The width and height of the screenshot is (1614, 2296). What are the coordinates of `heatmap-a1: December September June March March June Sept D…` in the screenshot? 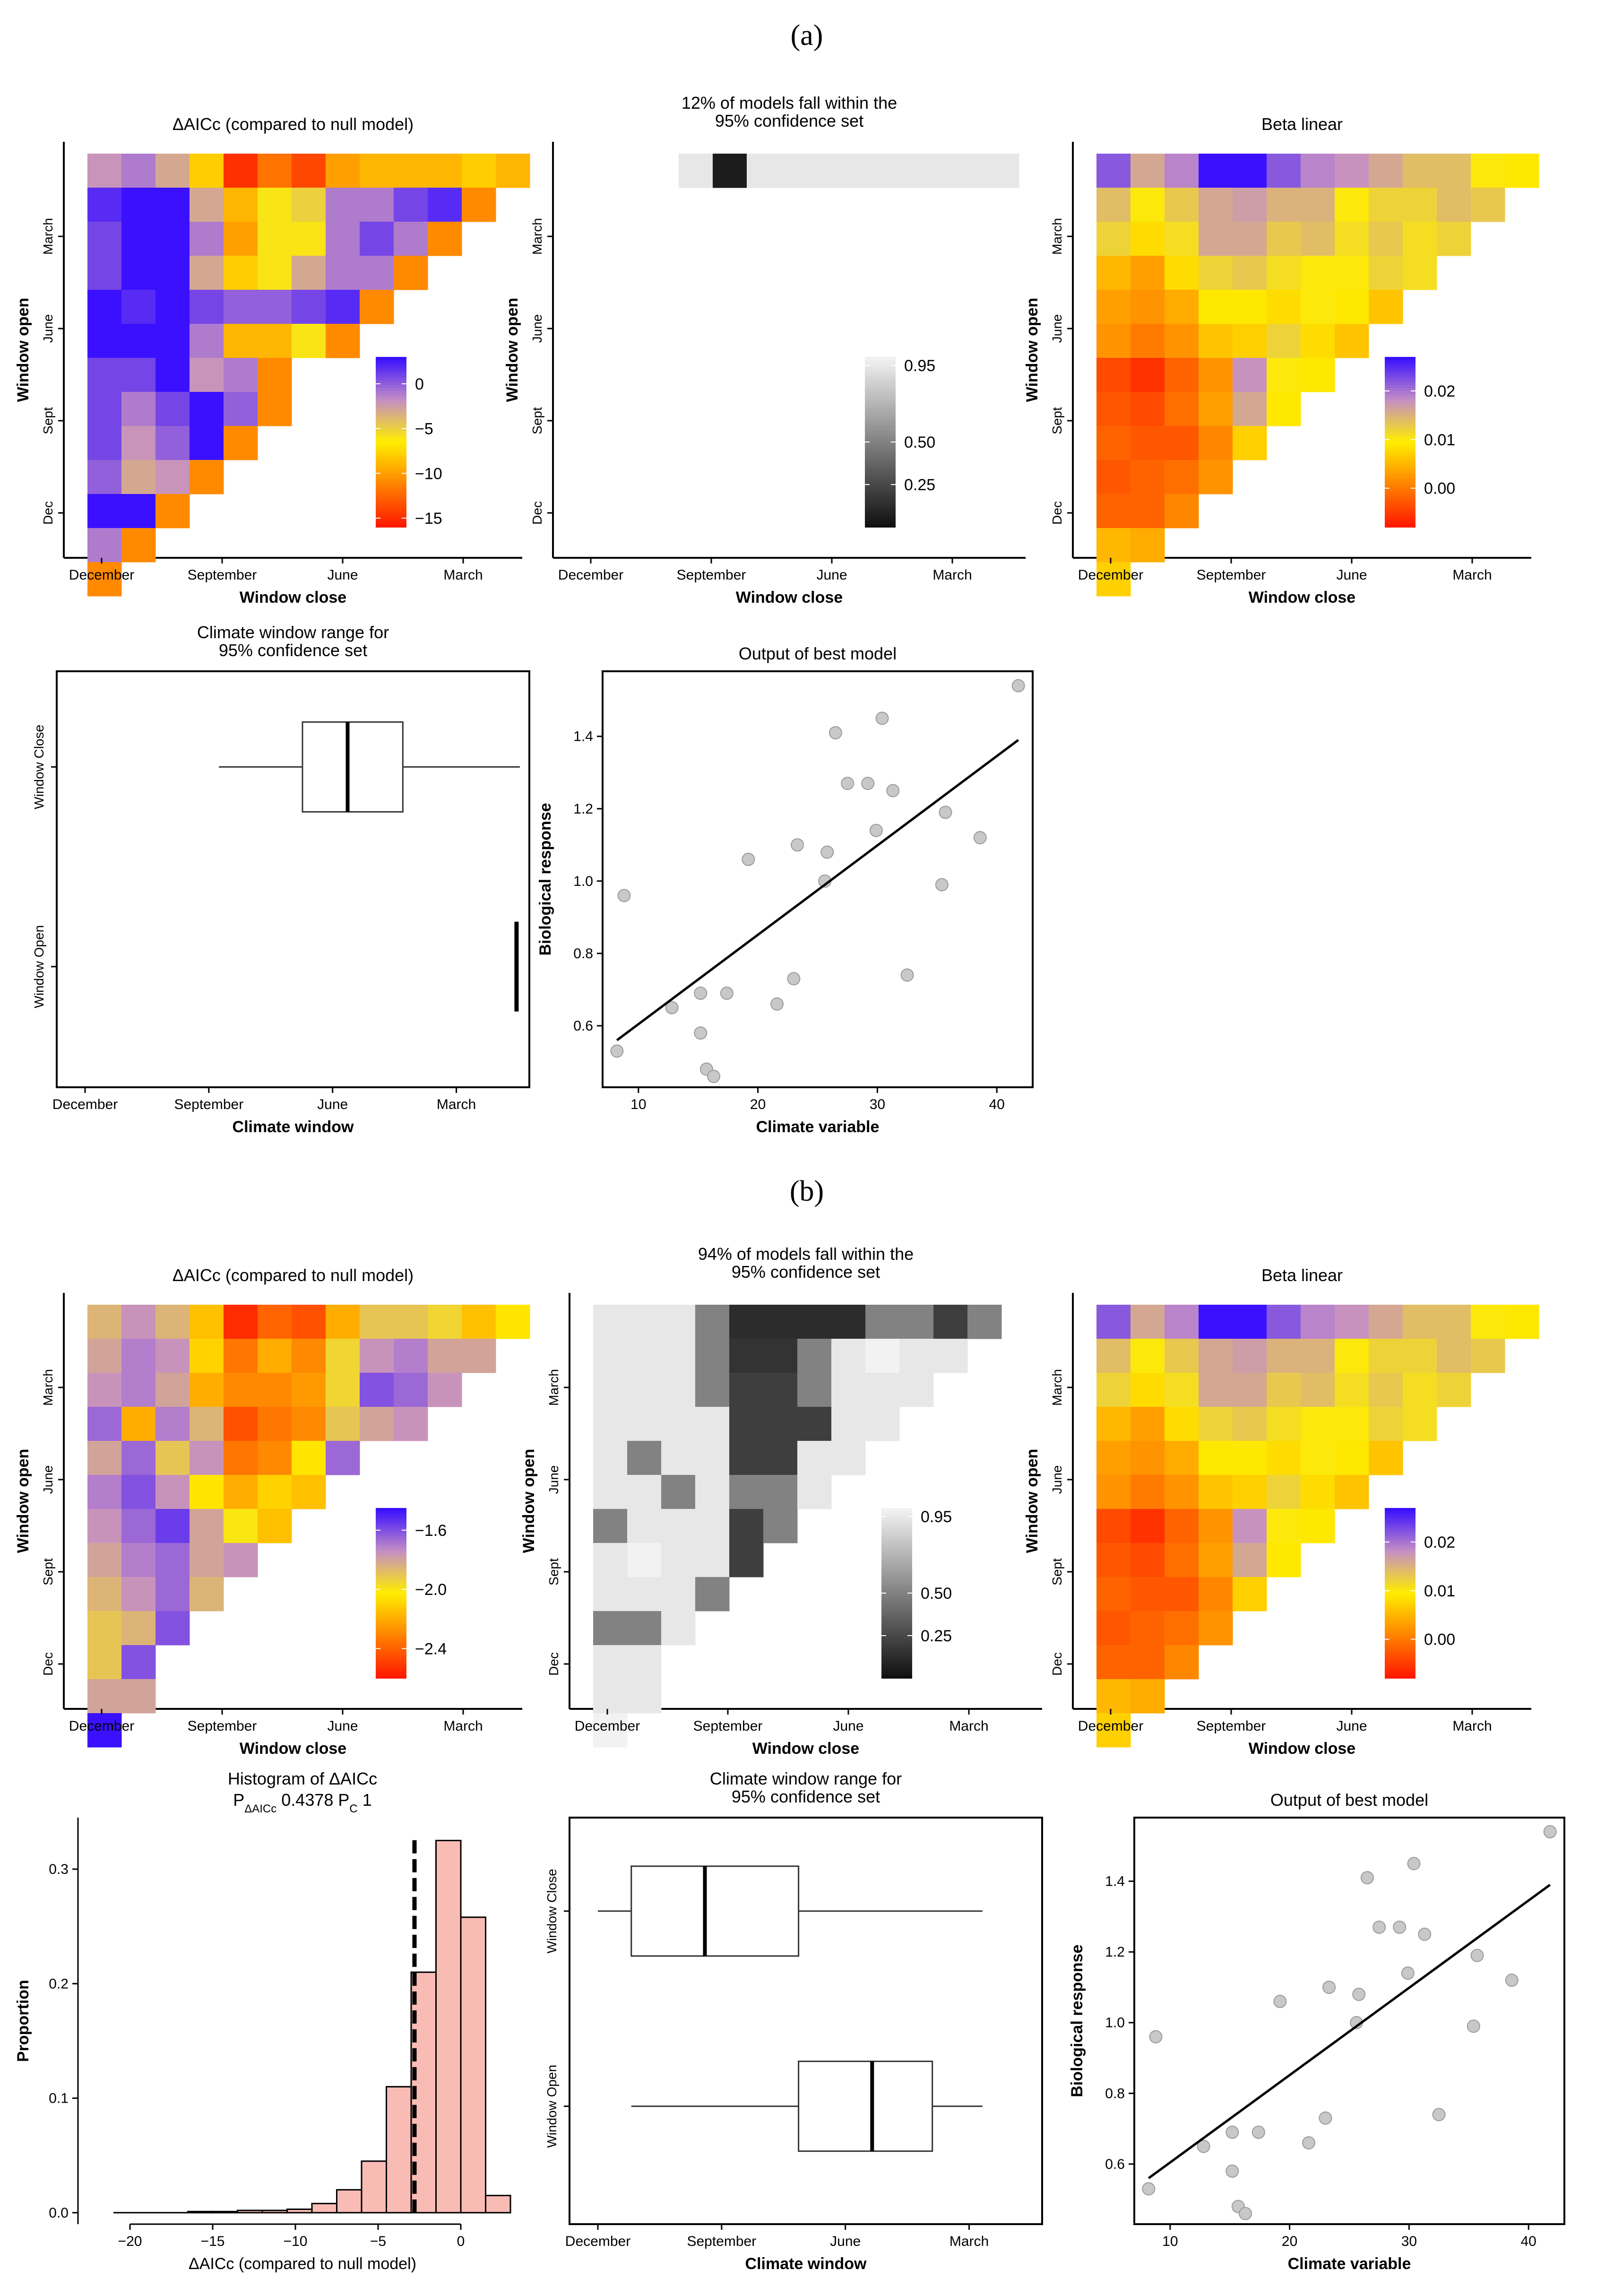 It's located at (272, 374).